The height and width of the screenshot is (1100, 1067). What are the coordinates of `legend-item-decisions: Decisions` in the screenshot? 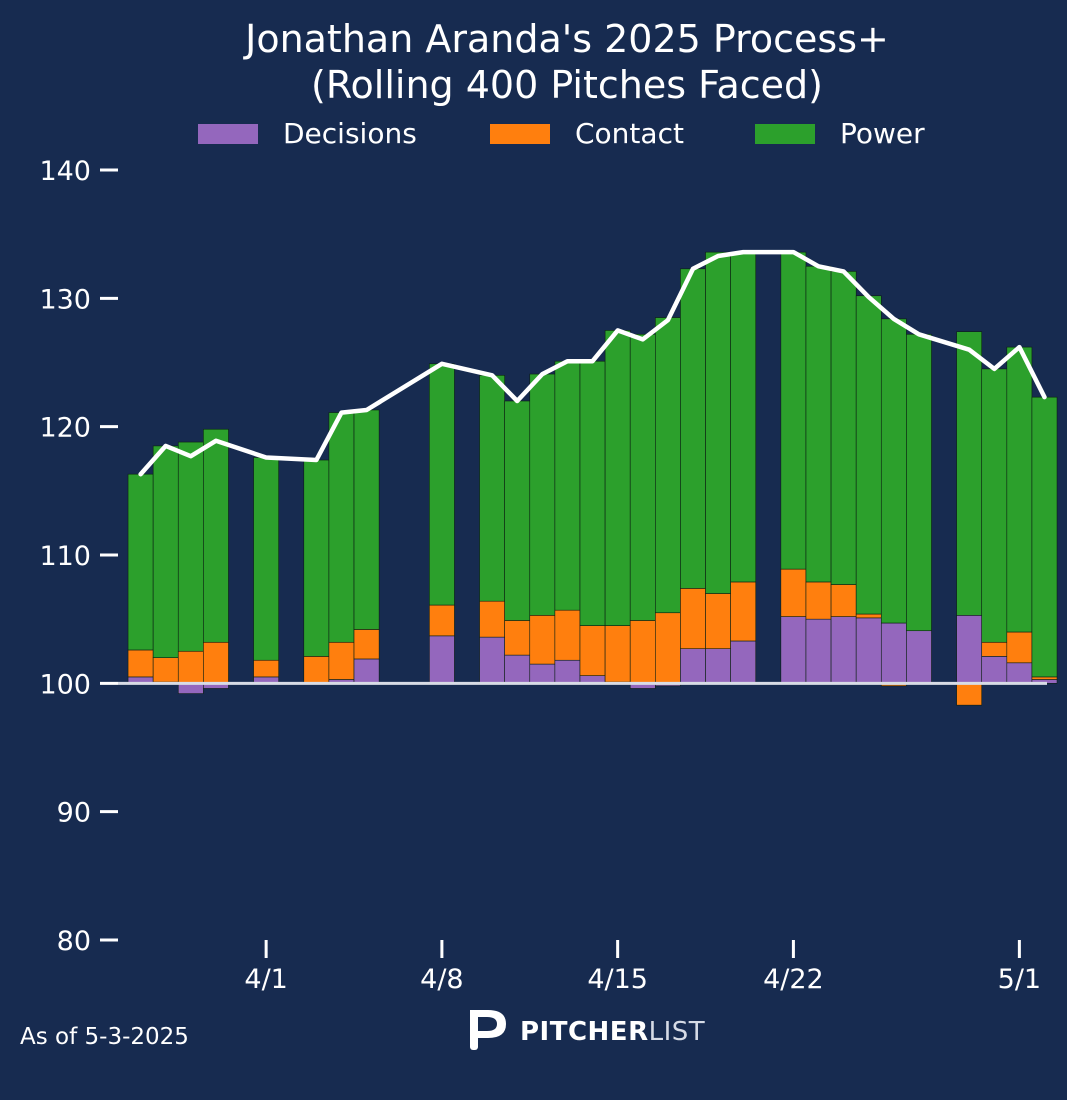 It's located at (307, 133).